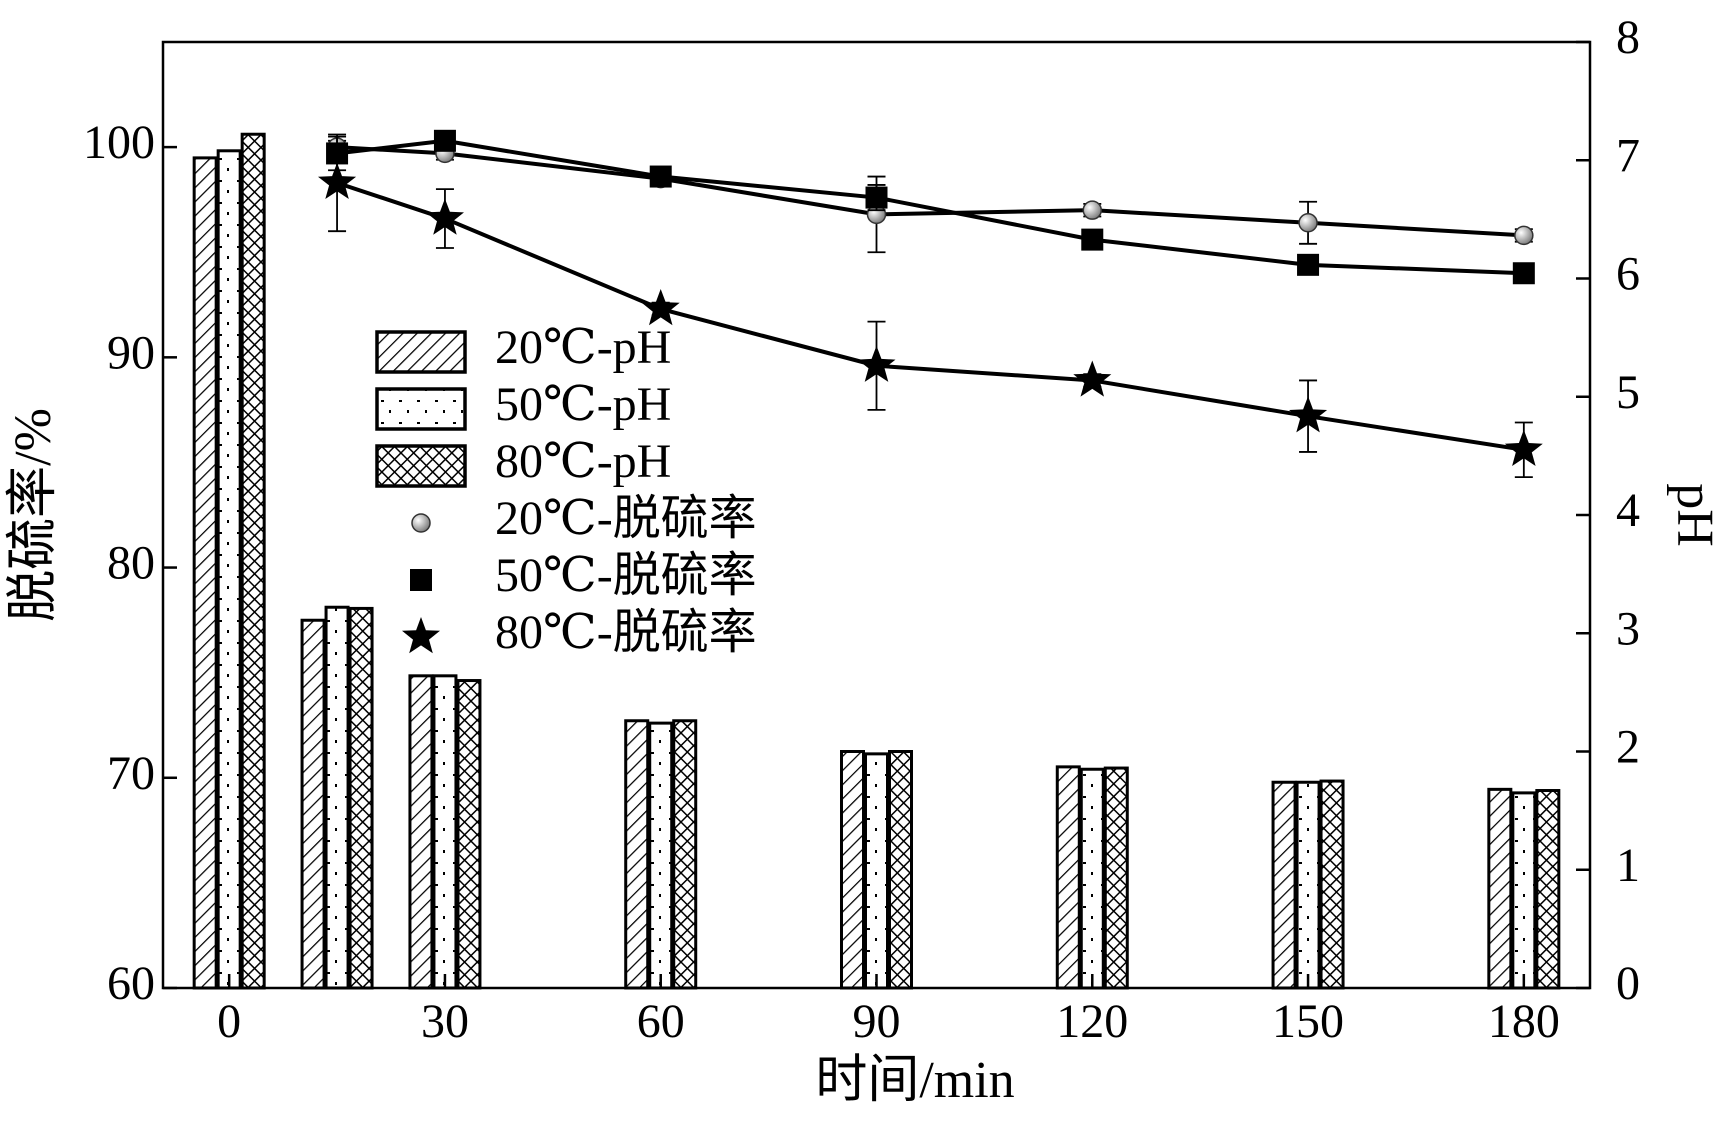  I want to click on x-tick-label: 120, so click(1092, 1021).